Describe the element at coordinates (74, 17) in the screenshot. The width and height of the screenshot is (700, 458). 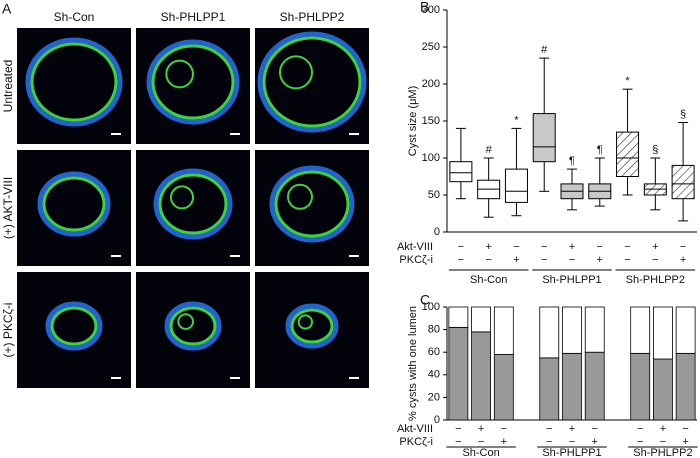
I see `column-header: Sh-Con` at that location.